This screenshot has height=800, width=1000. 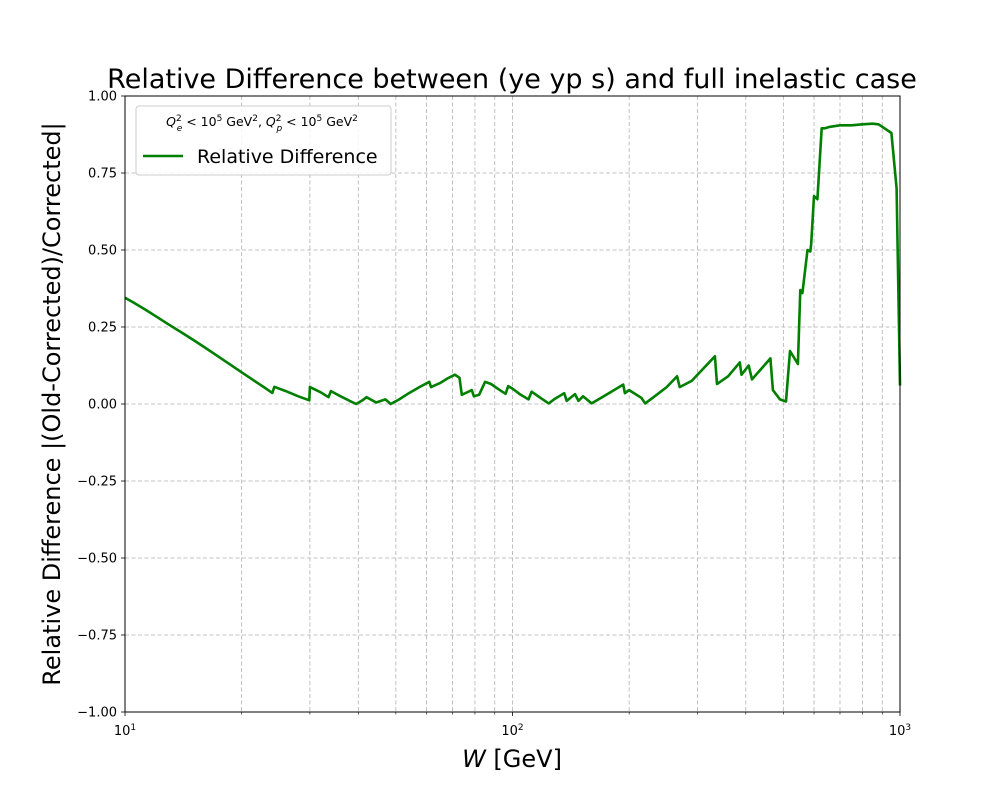 I want to click on y-tick-label: 0.25, so click(x=102, y=328).